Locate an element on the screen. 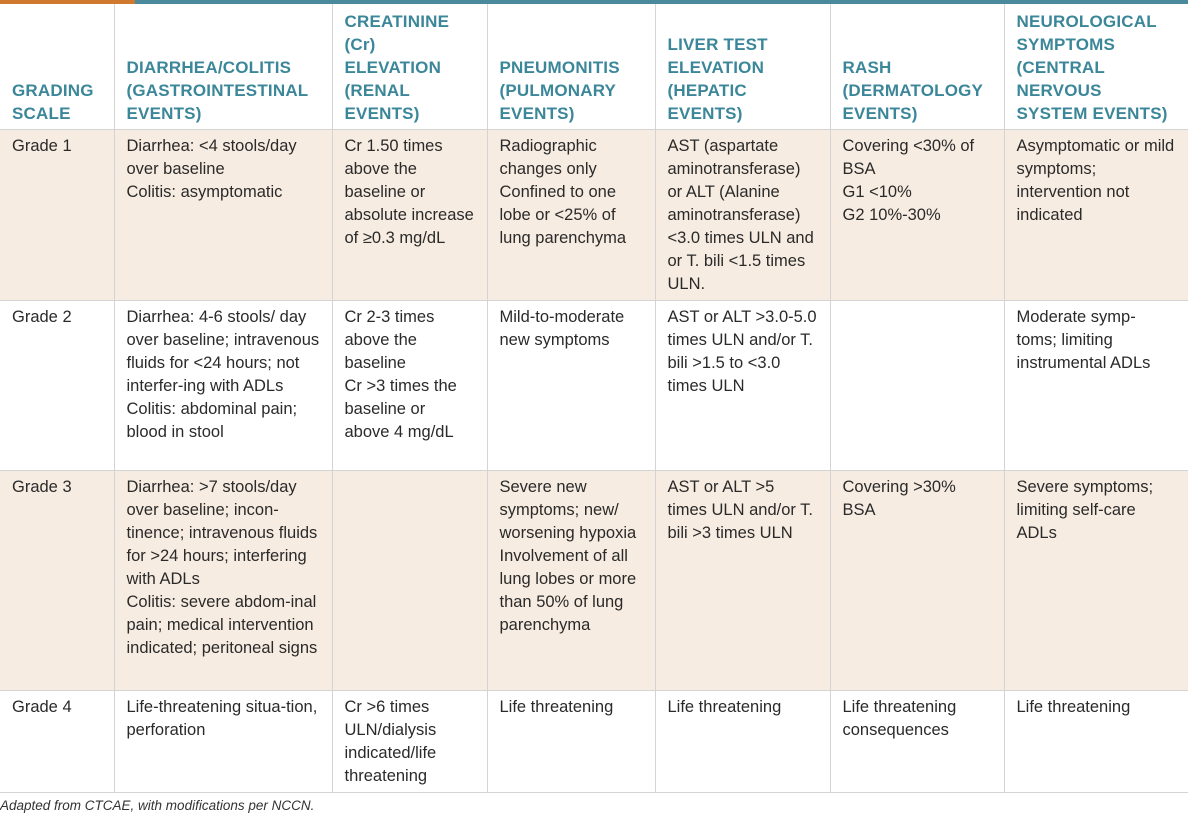 Image resolution: width=1188 pixels, height=818 pixels. cell-text: Mild-to-moderate new symptoms is located at coordinates (562, 328).